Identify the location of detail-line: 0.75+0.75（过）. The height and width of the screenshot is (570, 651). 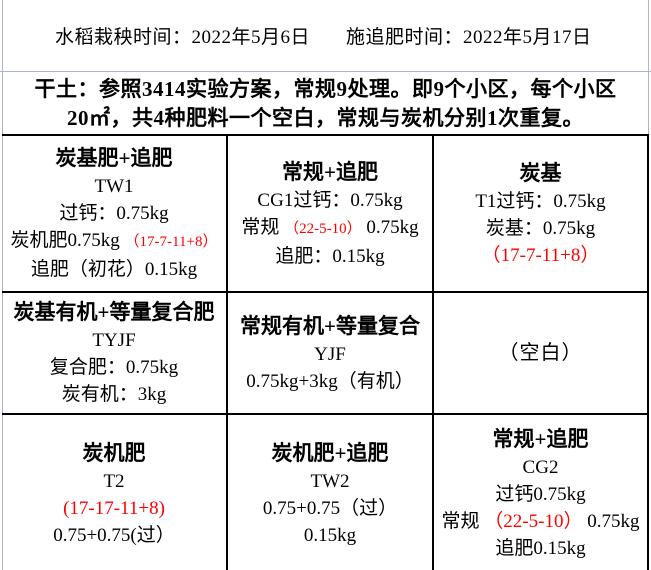
(330, 508).